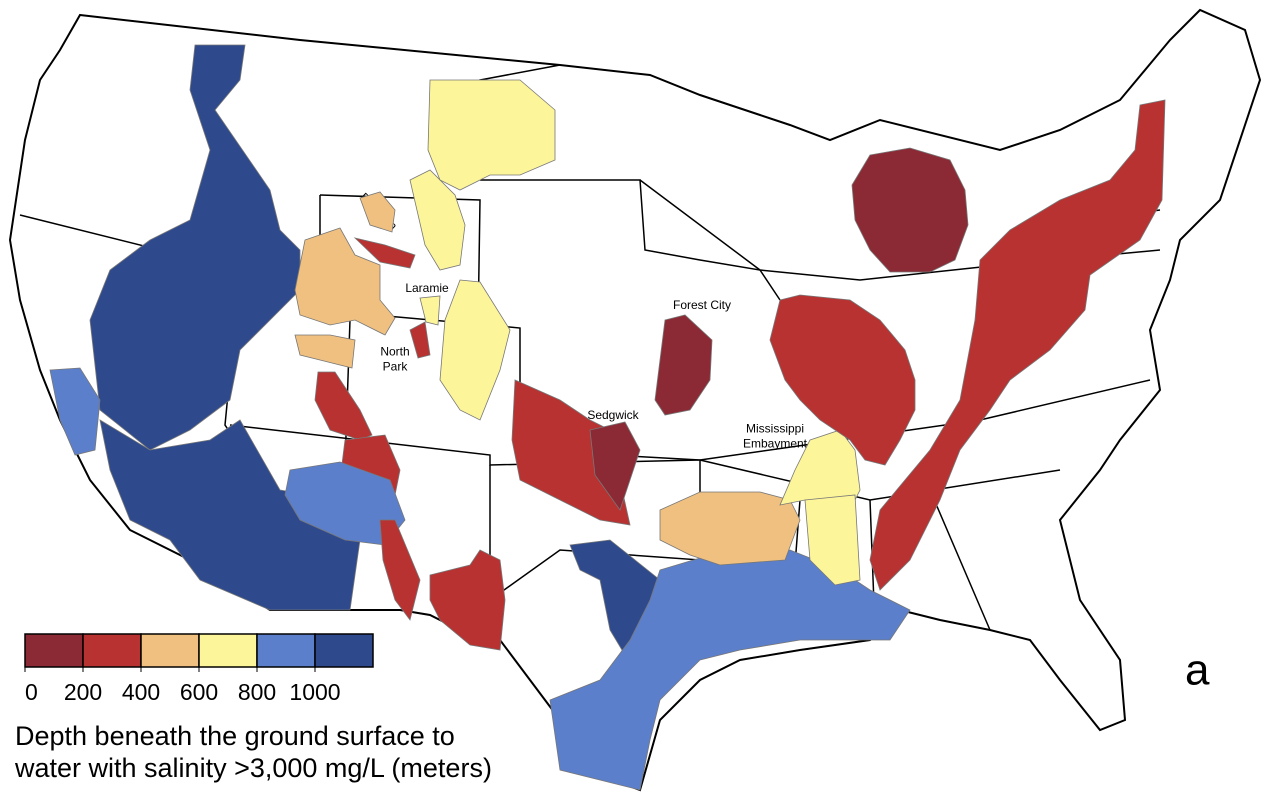 This screenshot has width=1268, height=792. I want to click on caption-line: Depth beneath the ground surface to, so click(235, 736).